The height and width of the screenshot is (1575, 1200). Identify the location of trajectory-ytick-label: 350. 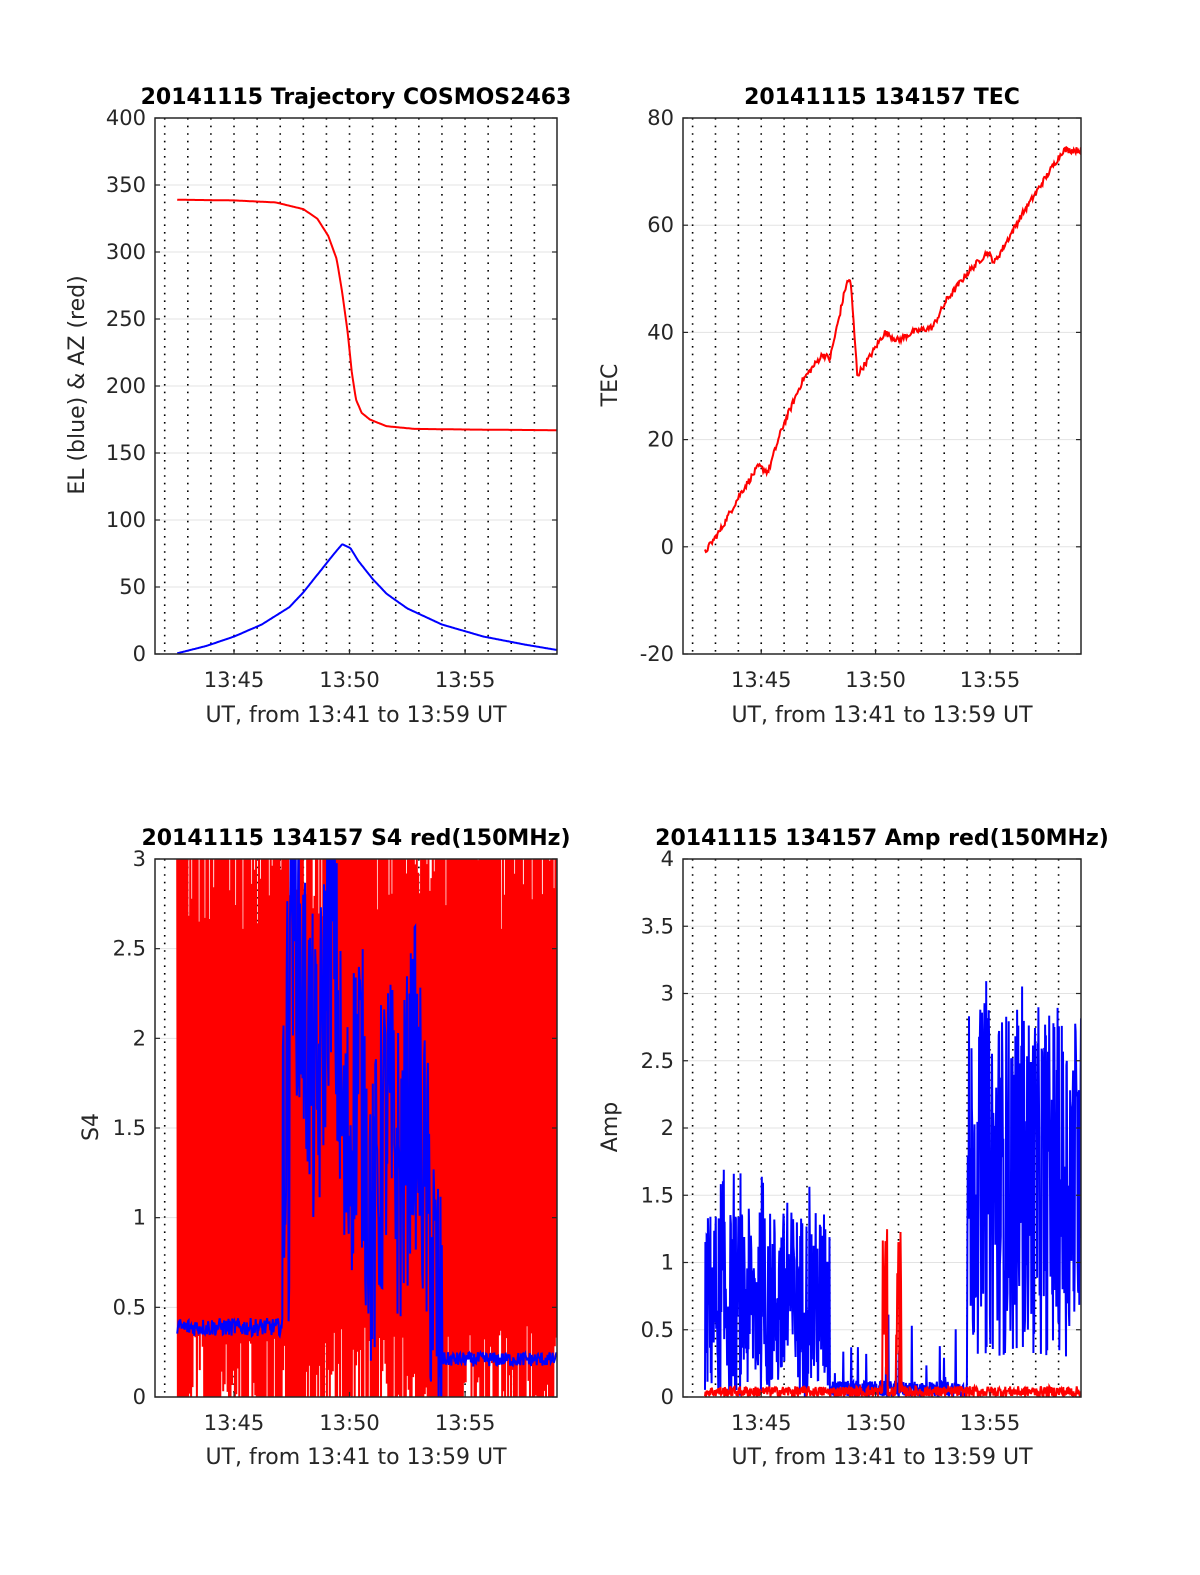
(126, 185).